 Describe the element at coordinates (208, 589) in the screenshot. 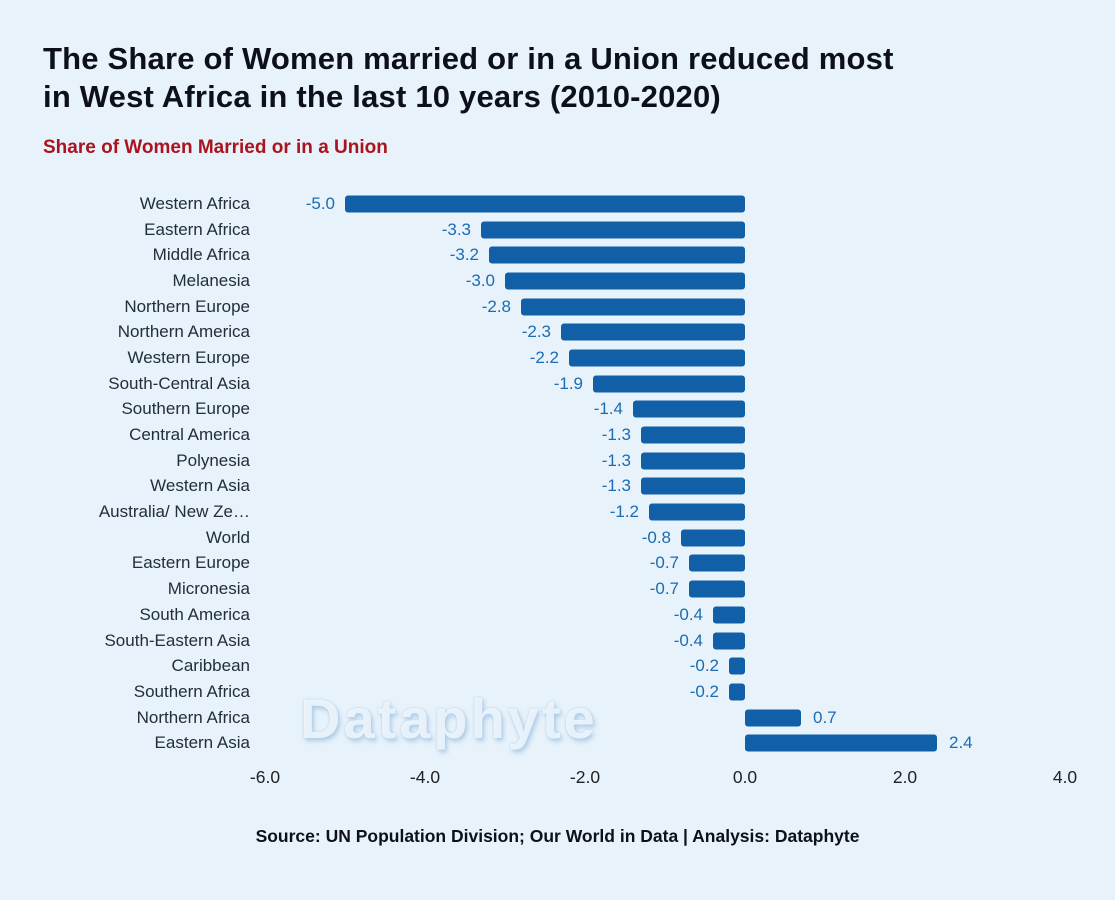

I see `category-label: Micronesia` at that location.